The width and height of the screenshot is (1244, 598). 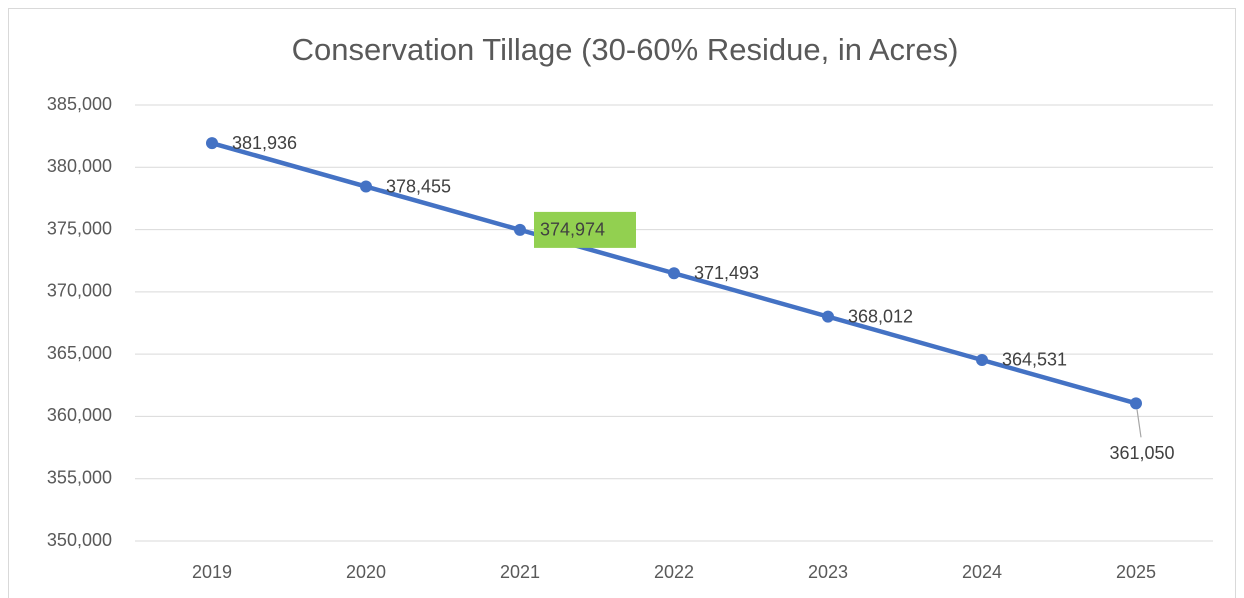 I want to click on data-label: 368,012, so click(x=880, y=316).